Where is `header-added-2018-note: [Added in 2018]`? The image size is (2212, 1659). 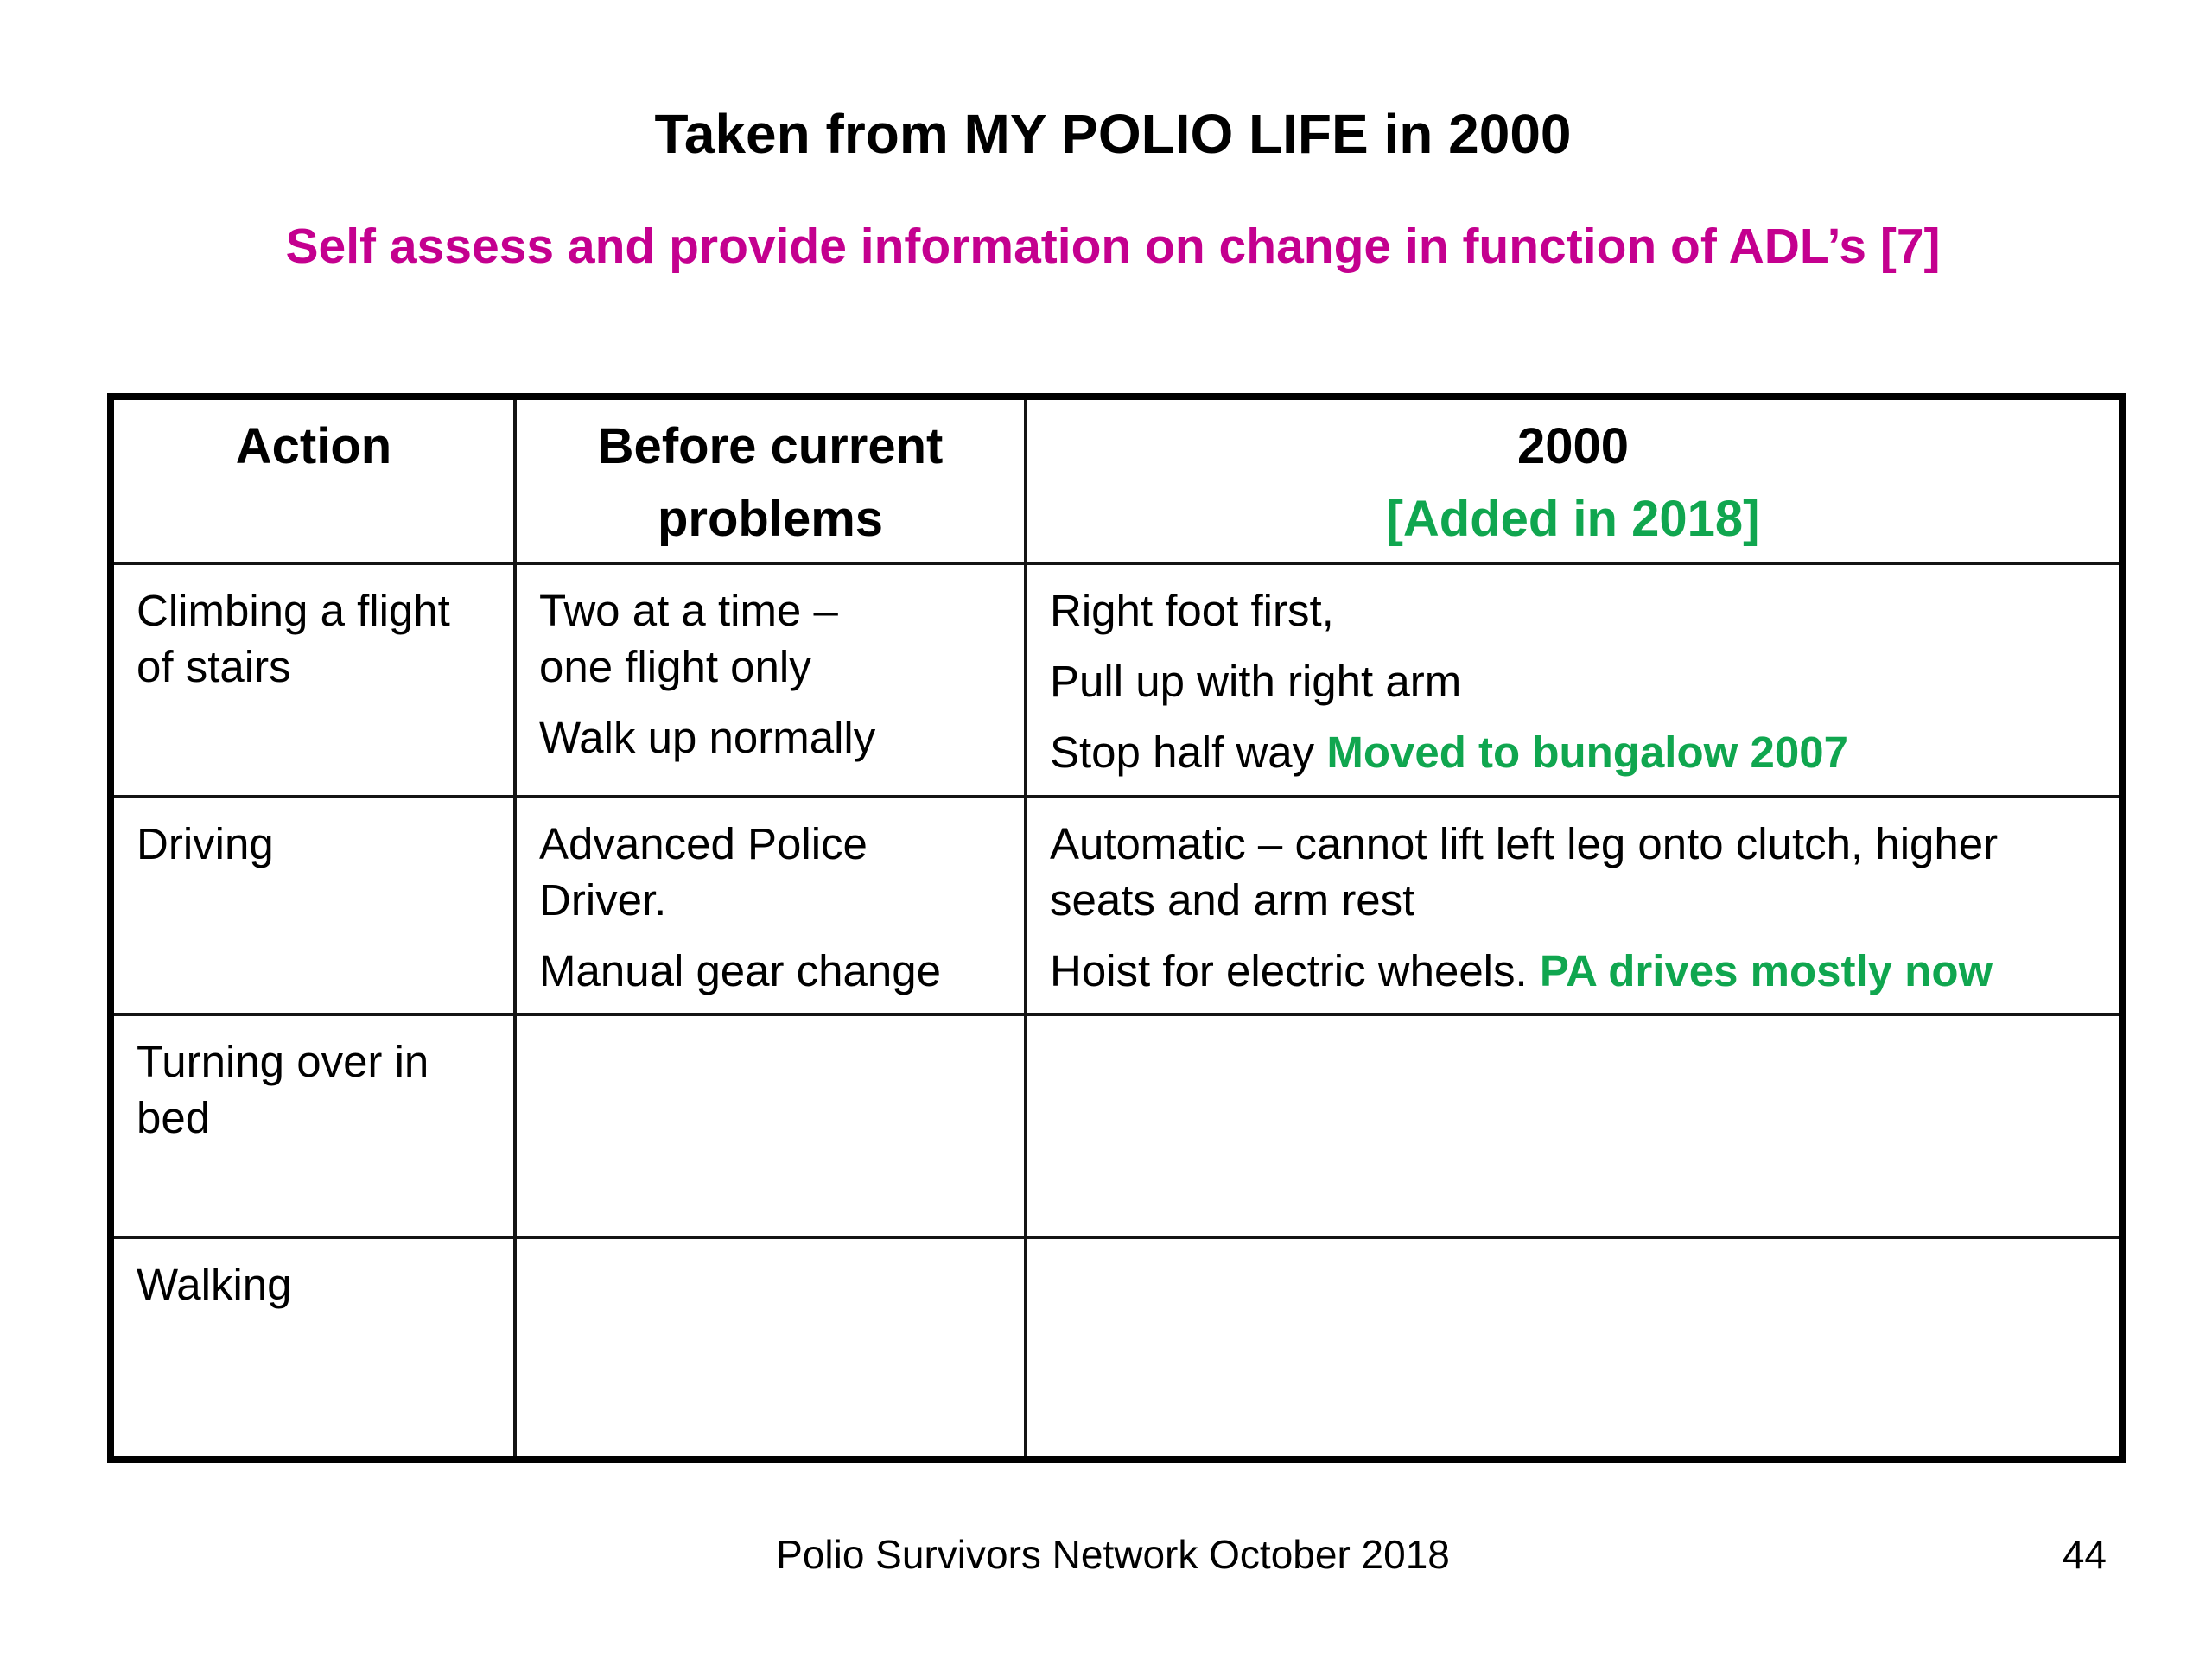
header-added-2018-note: [Added in 2018] is located at coordinates (1573, 519).